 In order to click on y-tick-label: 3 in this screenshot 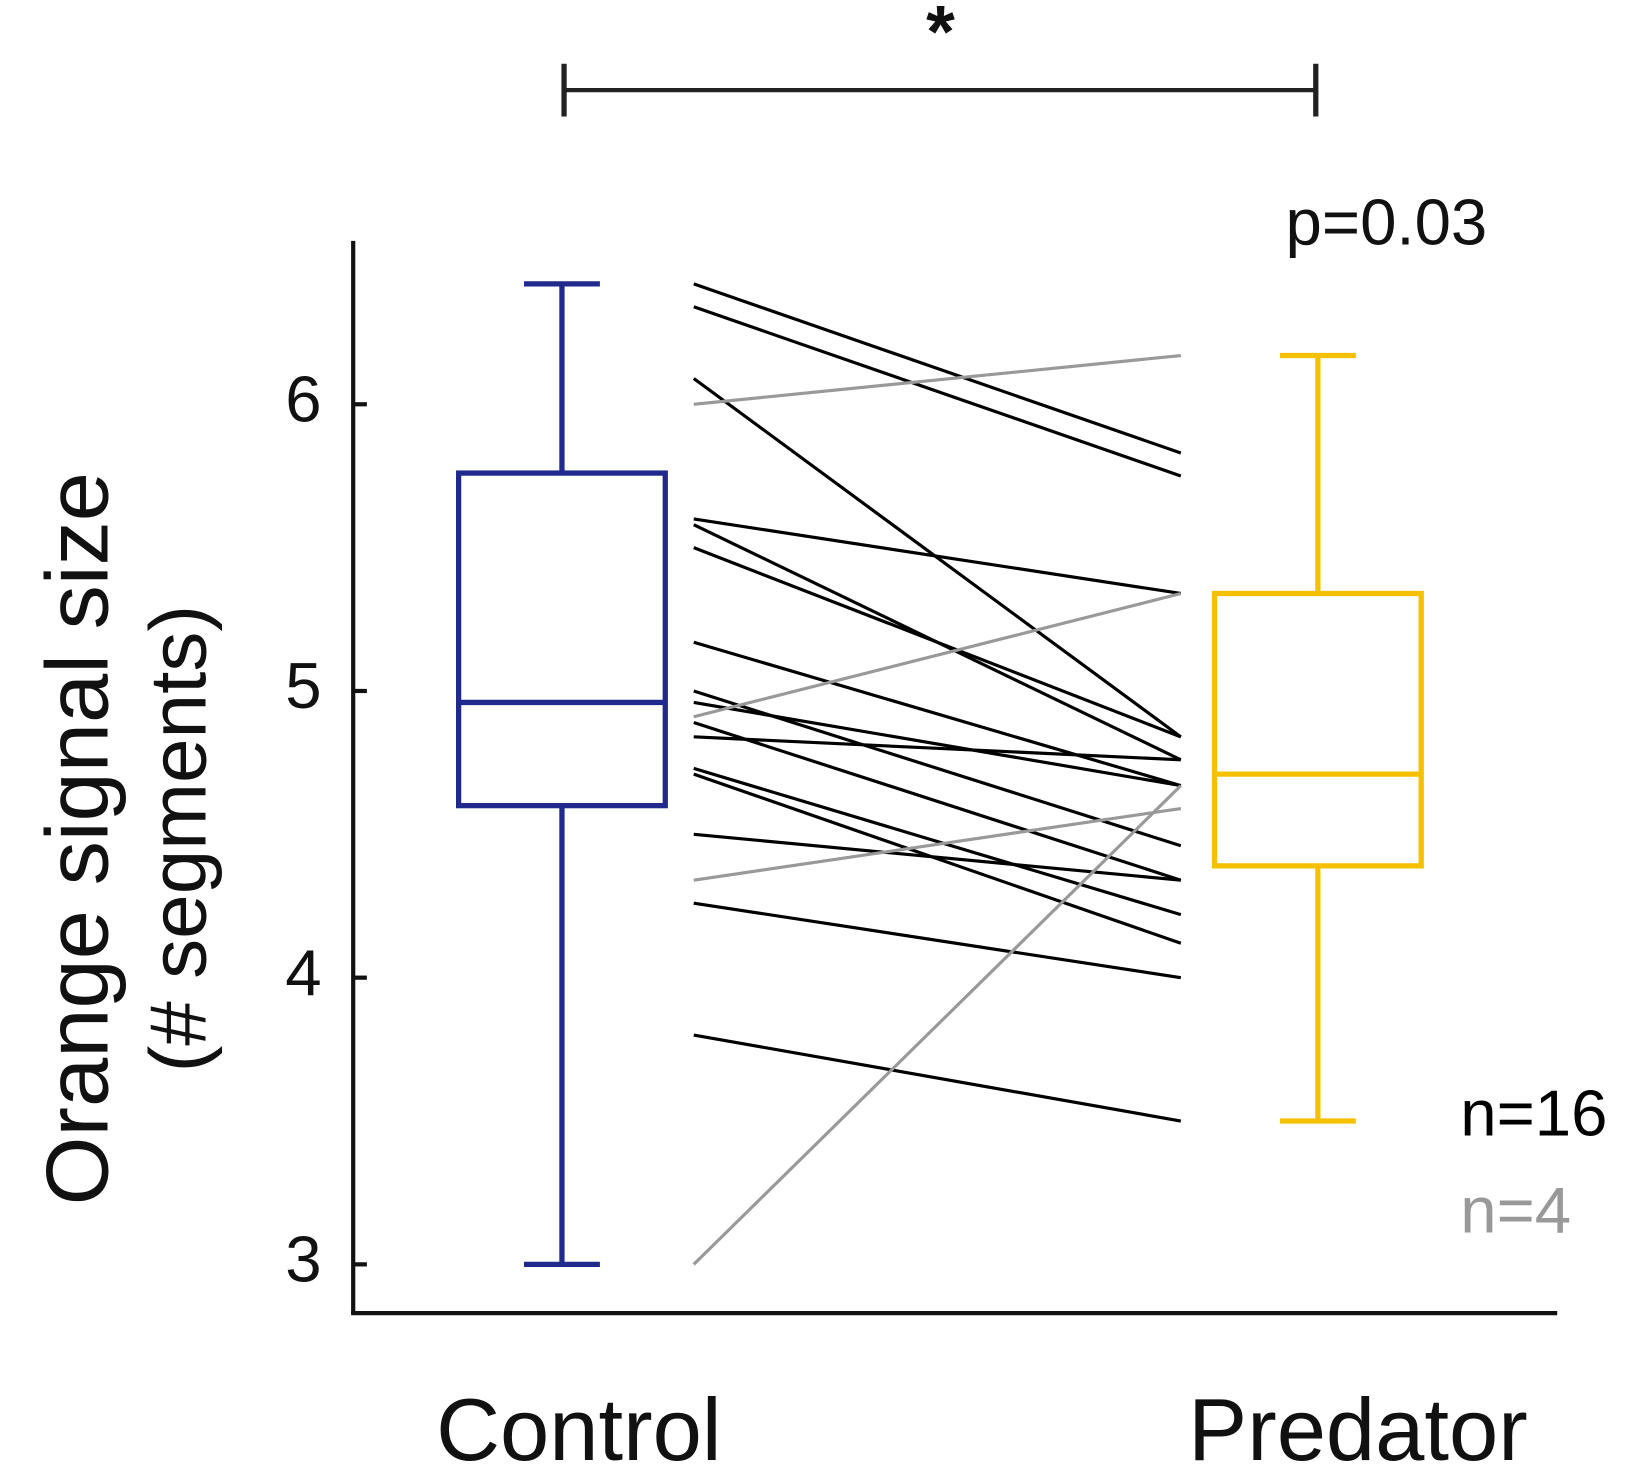, I will do `click(303, 1259)`.